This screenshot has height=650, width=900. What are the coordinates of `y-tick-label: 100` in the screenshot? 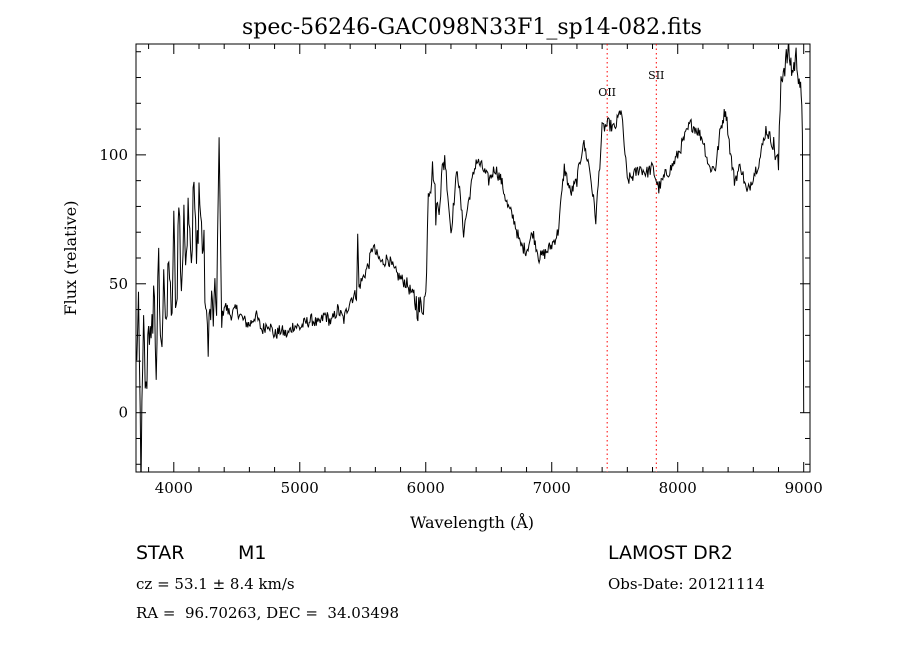 It's located at (113, 155).